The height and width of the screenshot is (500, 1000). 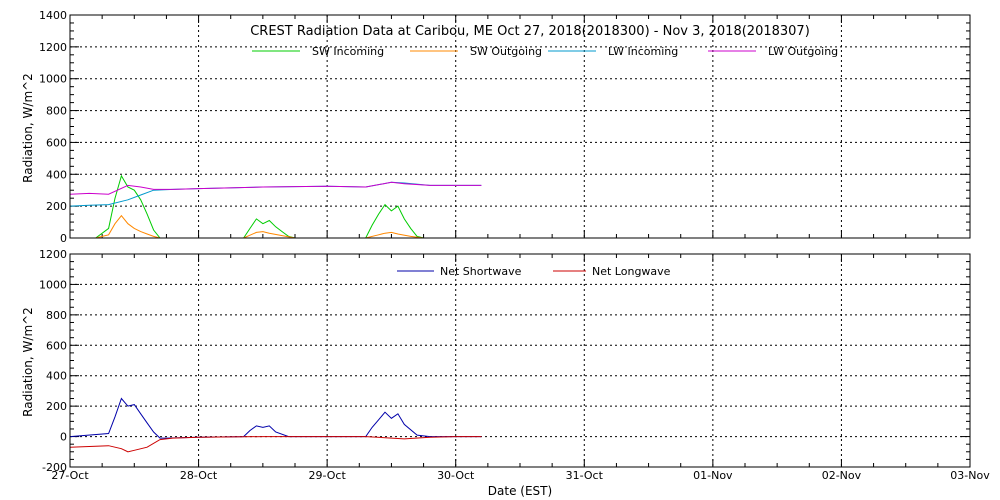 I want to click on x-tick-label: 02-Nov, so click(x=842, y=475).